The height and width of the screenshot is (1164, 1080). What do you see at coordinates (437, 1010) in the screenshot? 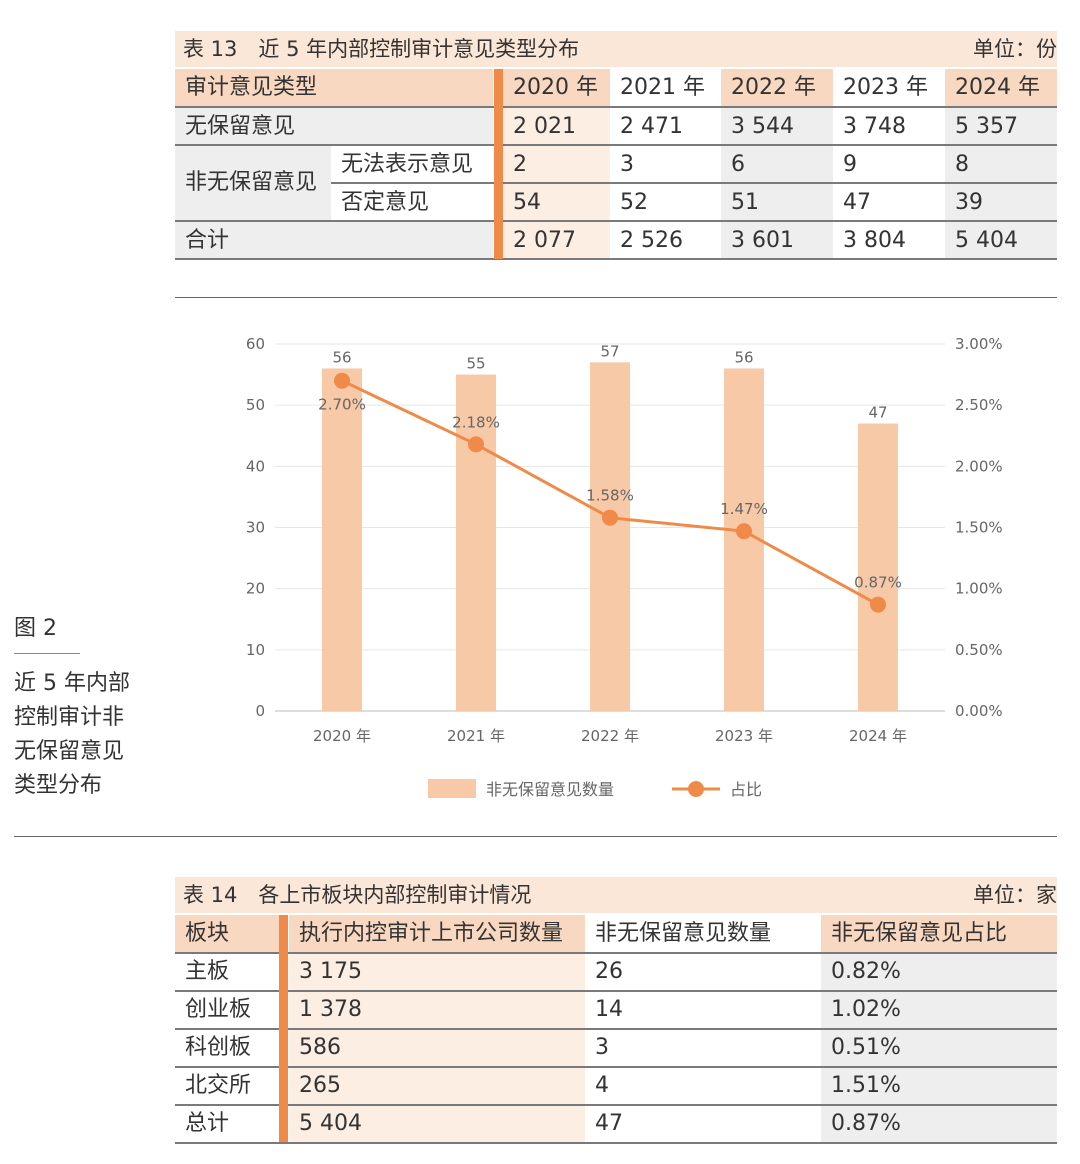
I see `table14-cell: 1 378` at bounding box center [437, 1010].